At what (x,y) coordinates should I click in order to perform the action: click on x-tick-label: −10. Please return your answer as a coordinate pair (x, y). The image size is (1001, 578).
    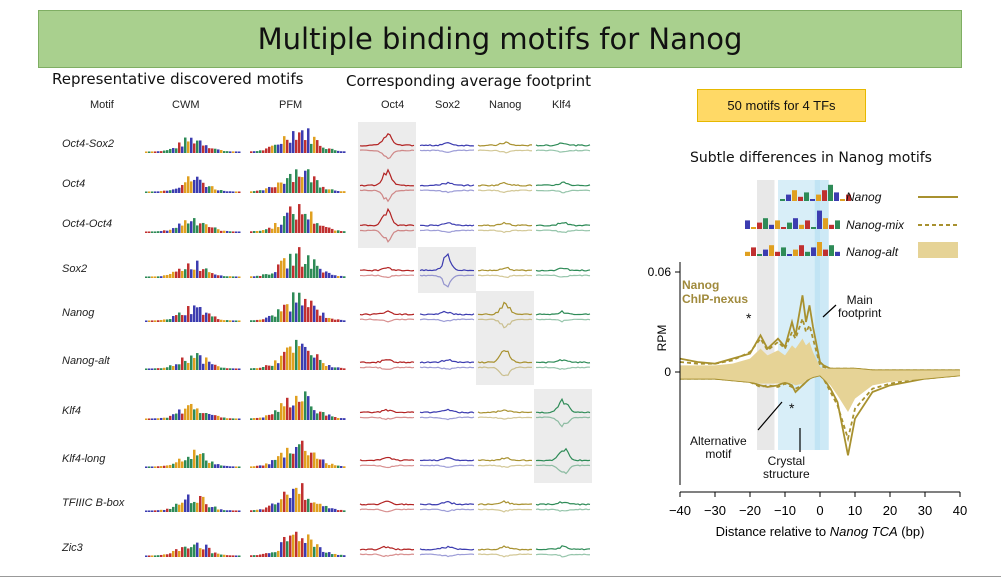
    Looking at the image, I should click on (785, 510).